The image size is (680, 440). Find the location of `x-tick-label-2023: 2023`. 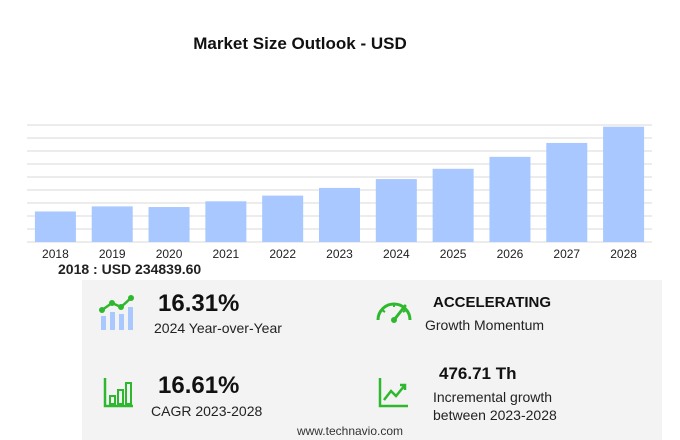

x-tick-label-2023: 2023 is located at coordinates (339, 253).